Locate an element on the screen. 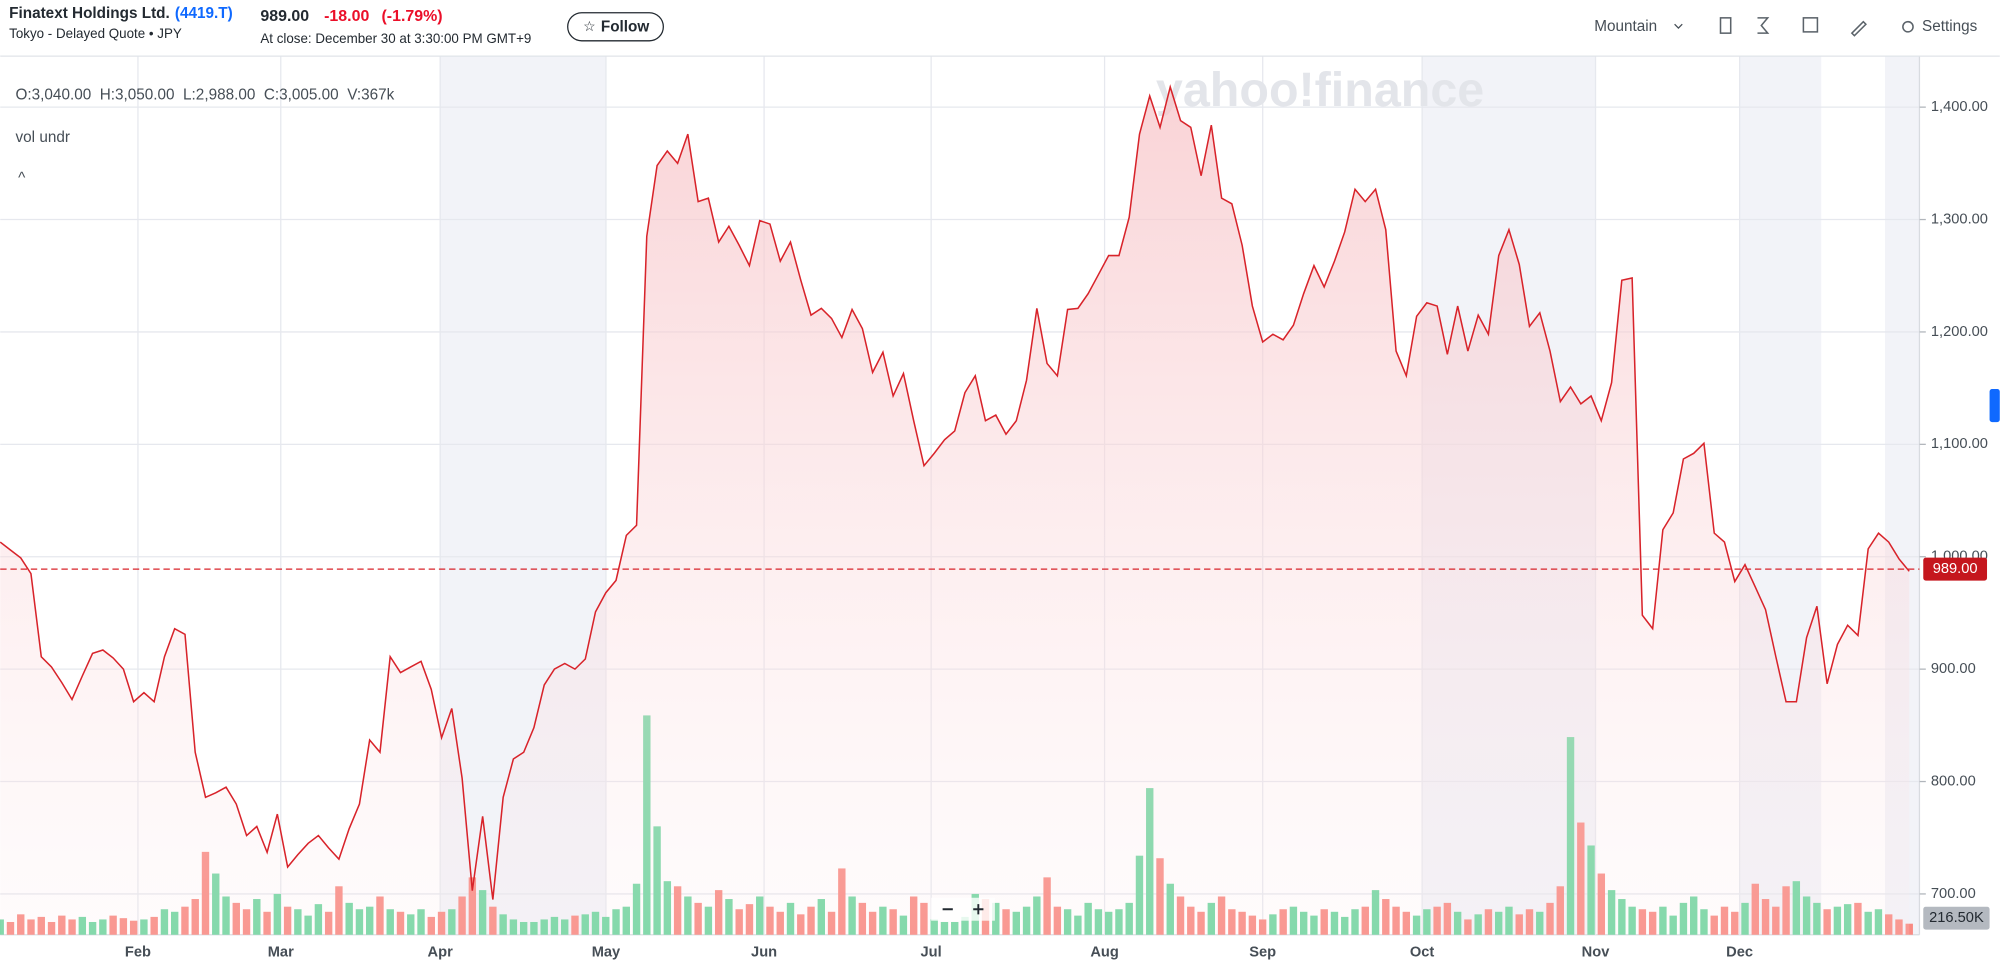  change-pct: (-1.79%) is located at coordinates (412, 16).